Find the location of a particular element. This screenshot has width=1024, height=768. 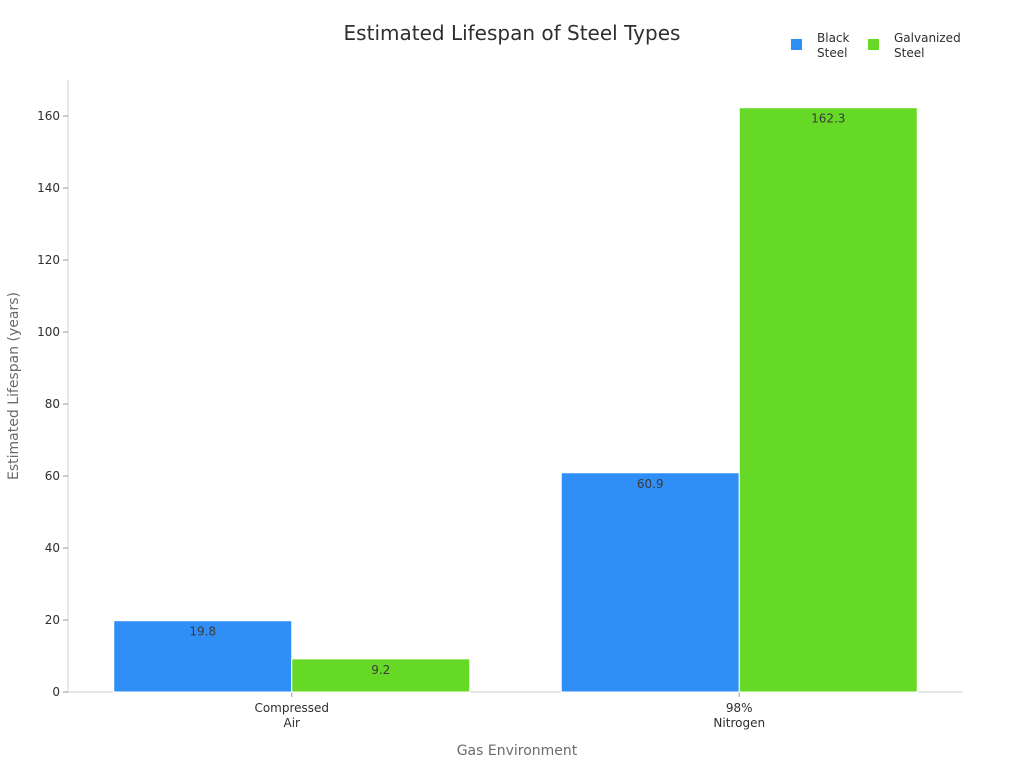

data-label: 9.2 is located at coordinates (380, 670).